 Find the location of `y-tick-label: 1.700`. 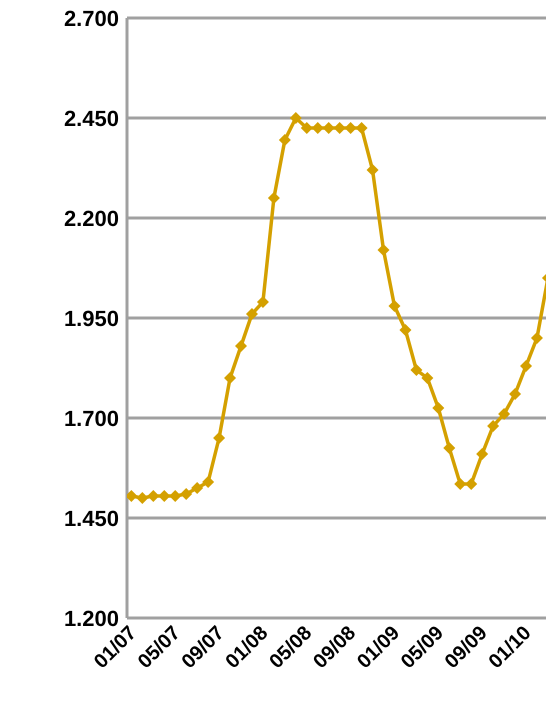

y-tick-label: 1.700 is located at coordinates (91, 418).